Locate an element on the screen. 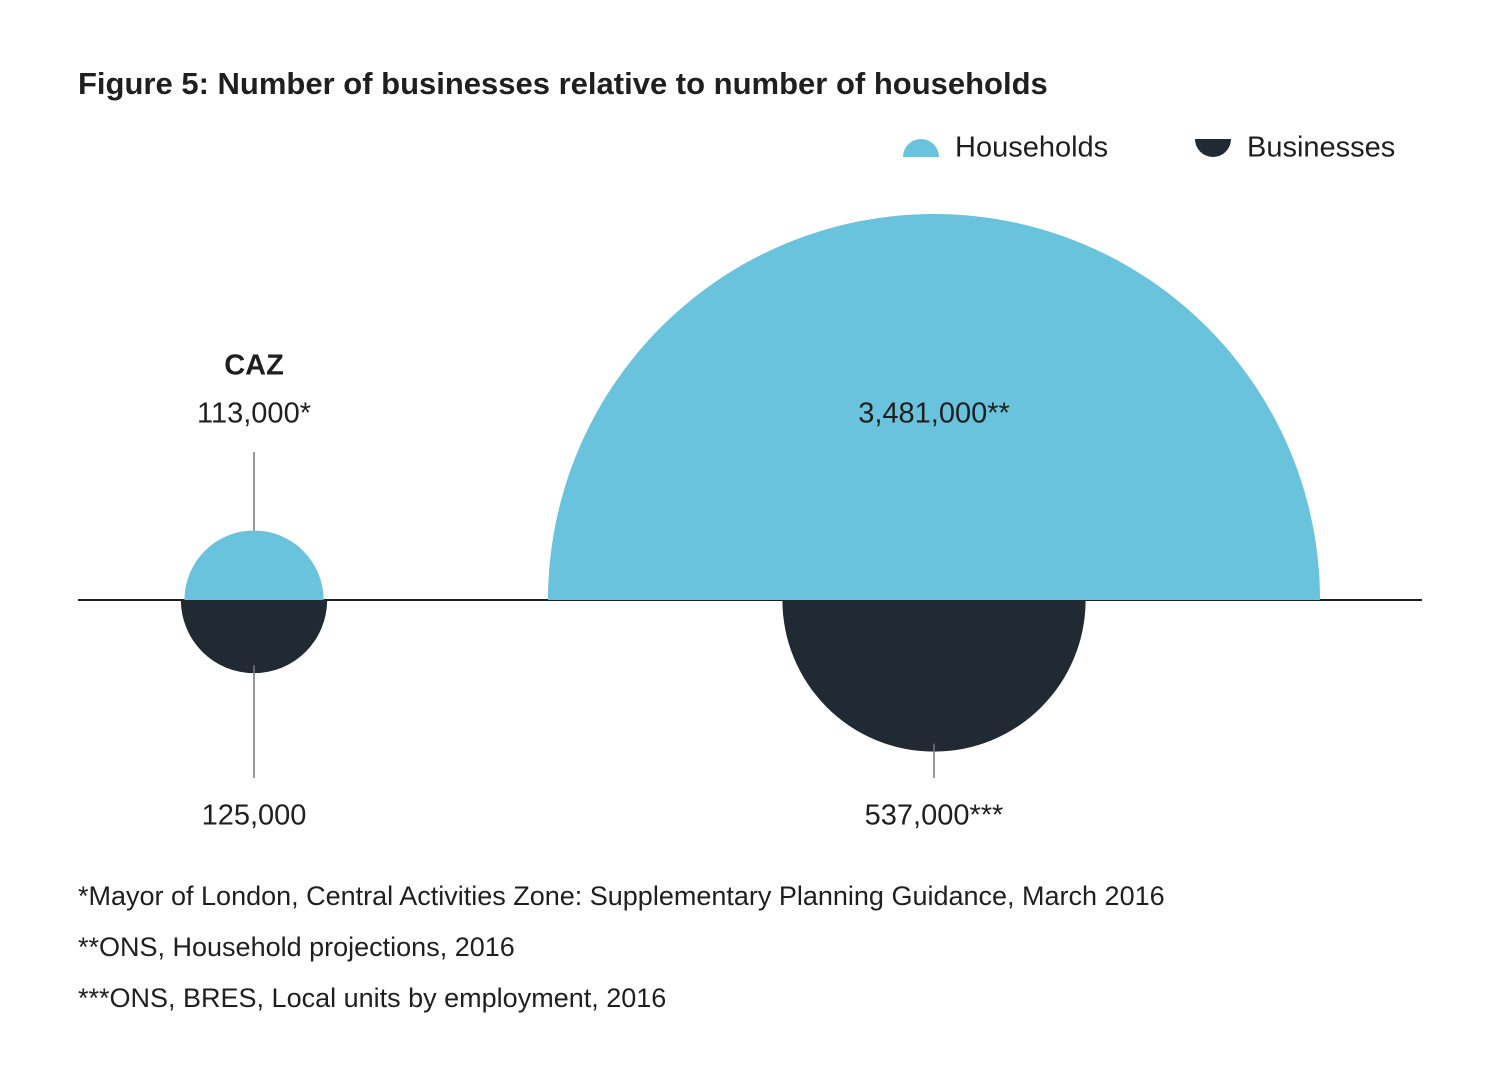 The image size is (1500, 1085). footnote: **ONS, Household projections, 2016 is located at coordinates (296, 947).